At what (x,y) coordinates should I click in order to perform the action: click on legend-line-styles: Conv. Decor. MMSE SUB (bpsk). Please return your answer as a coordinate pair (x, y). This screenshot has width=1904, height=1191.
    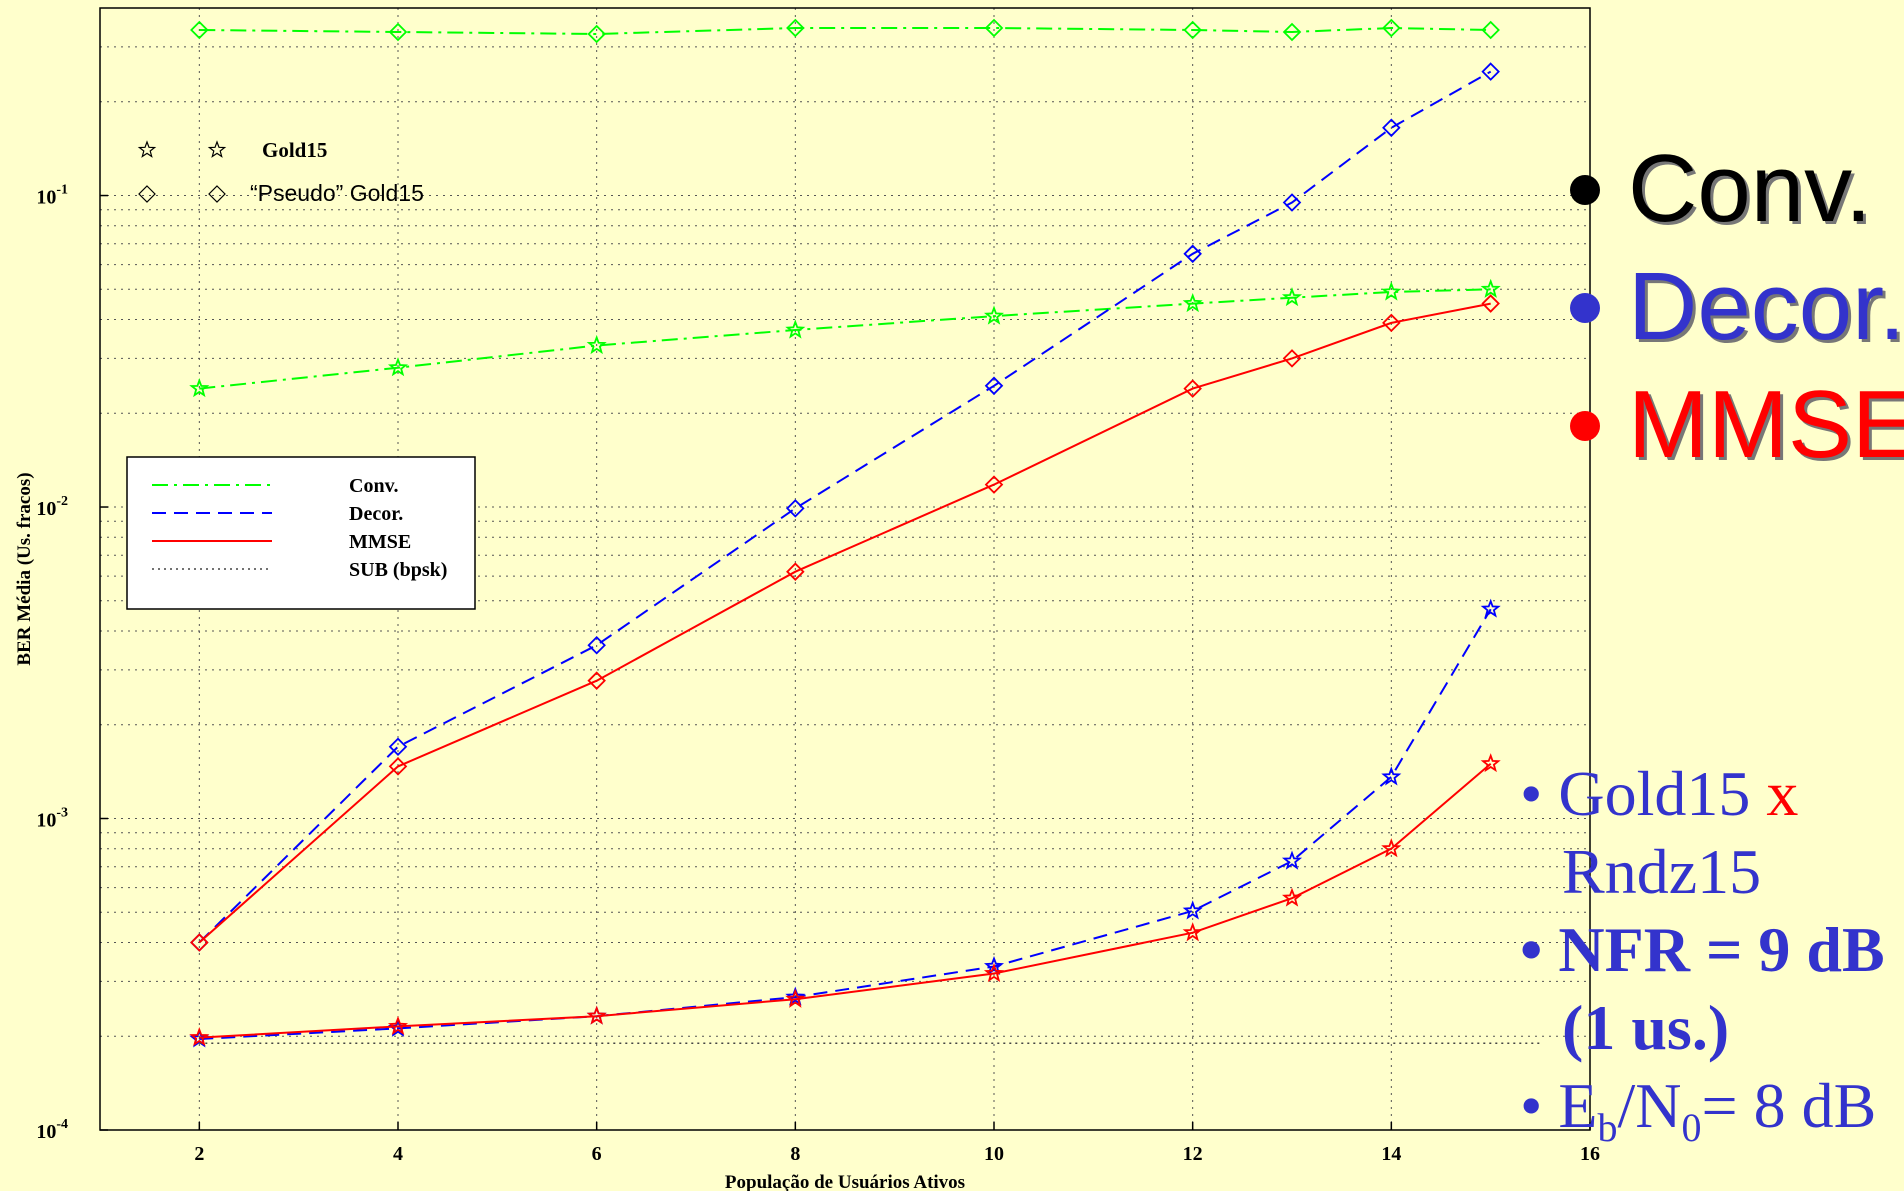
    Looking at the image, I should click on (301, 533).